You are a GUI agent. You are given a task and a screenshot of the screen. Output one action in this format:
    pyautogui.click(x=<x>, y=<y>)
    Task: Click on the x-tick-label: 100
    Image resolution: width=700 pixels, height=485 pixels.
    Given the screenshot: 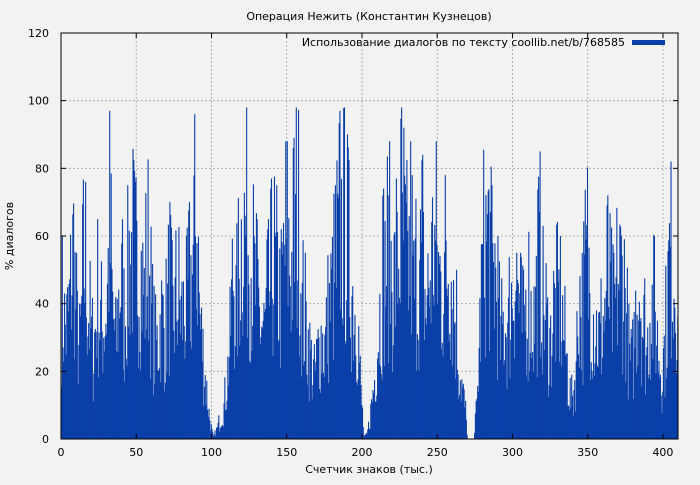 What is the action you would take?
    pyautogui.click(x=211, y=452)
    